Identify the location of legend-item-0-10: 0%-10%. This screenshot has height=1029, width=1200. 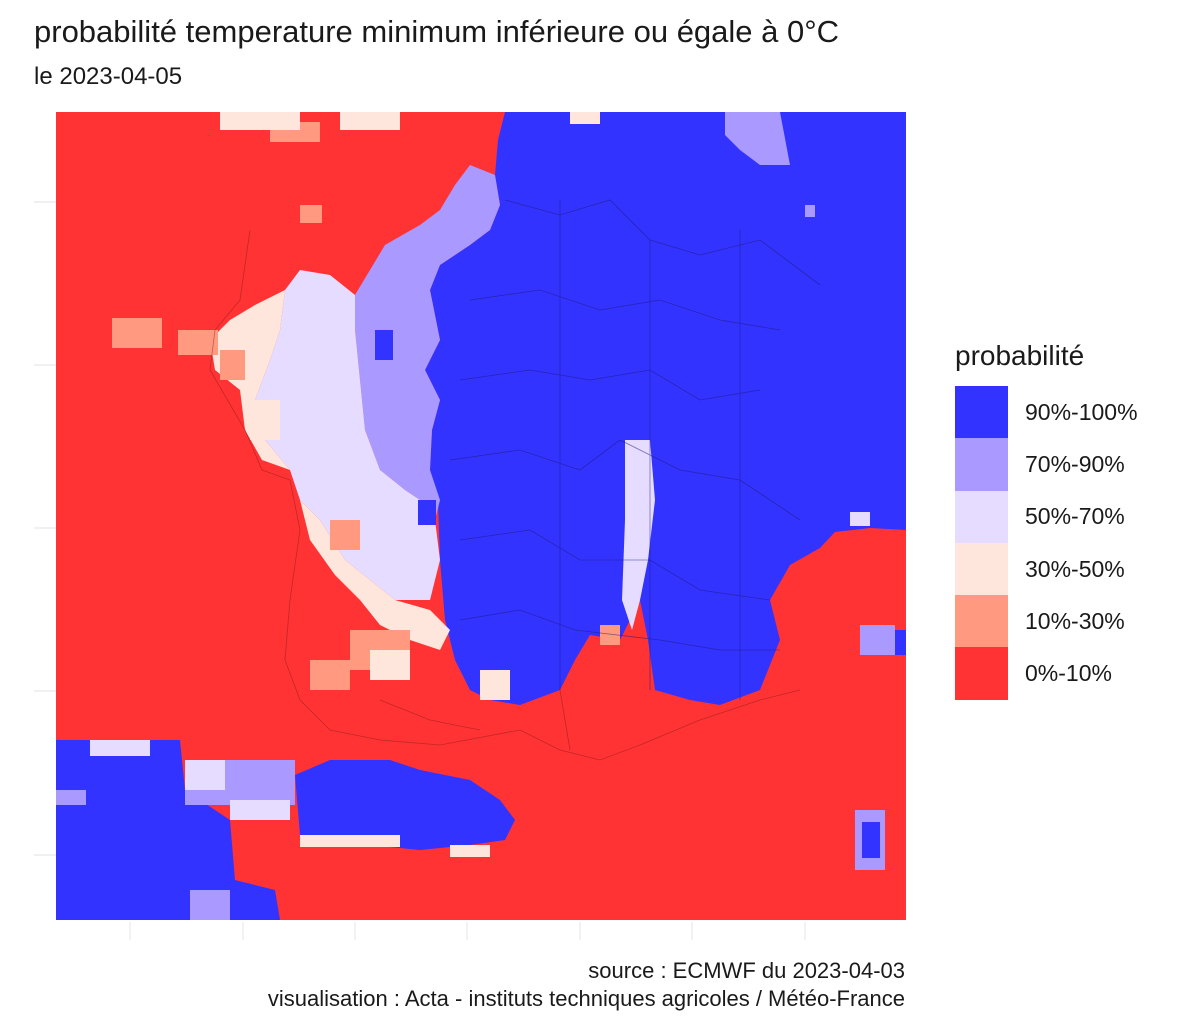
(1046, 673).